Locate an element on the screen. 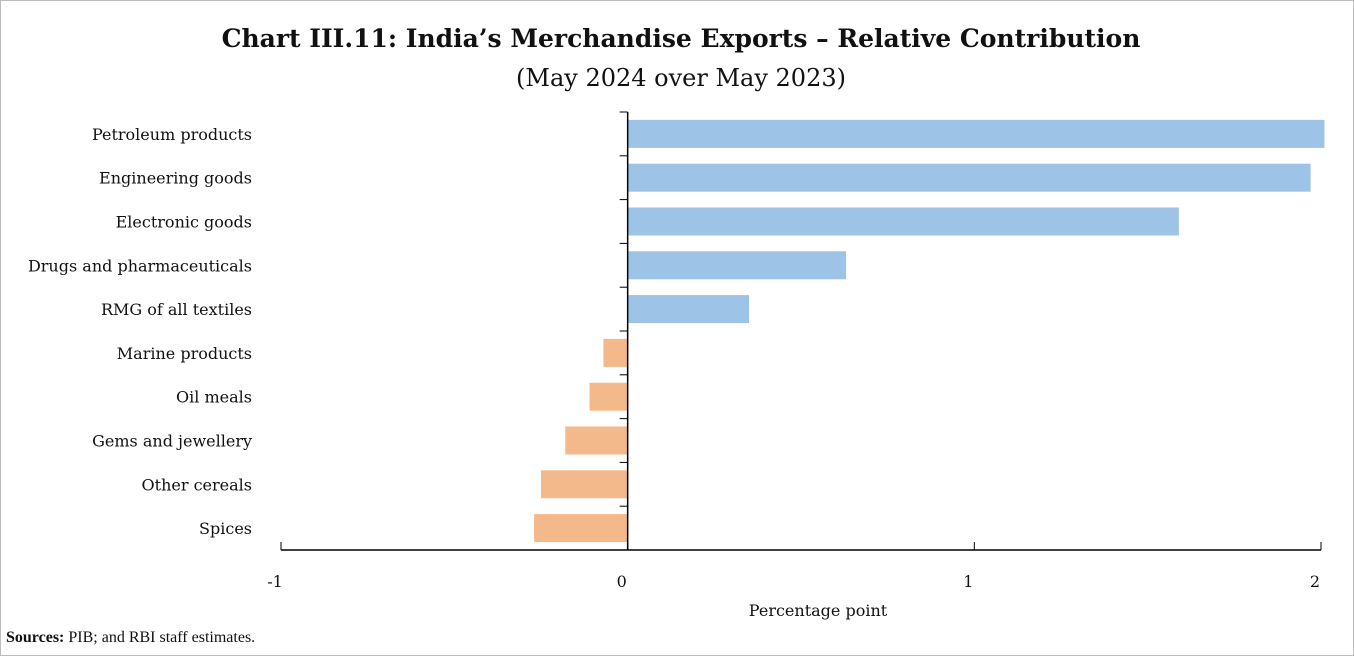 This screenshot has width=1354, height=656. category-label: Spices is located at coordinates (225, 528).